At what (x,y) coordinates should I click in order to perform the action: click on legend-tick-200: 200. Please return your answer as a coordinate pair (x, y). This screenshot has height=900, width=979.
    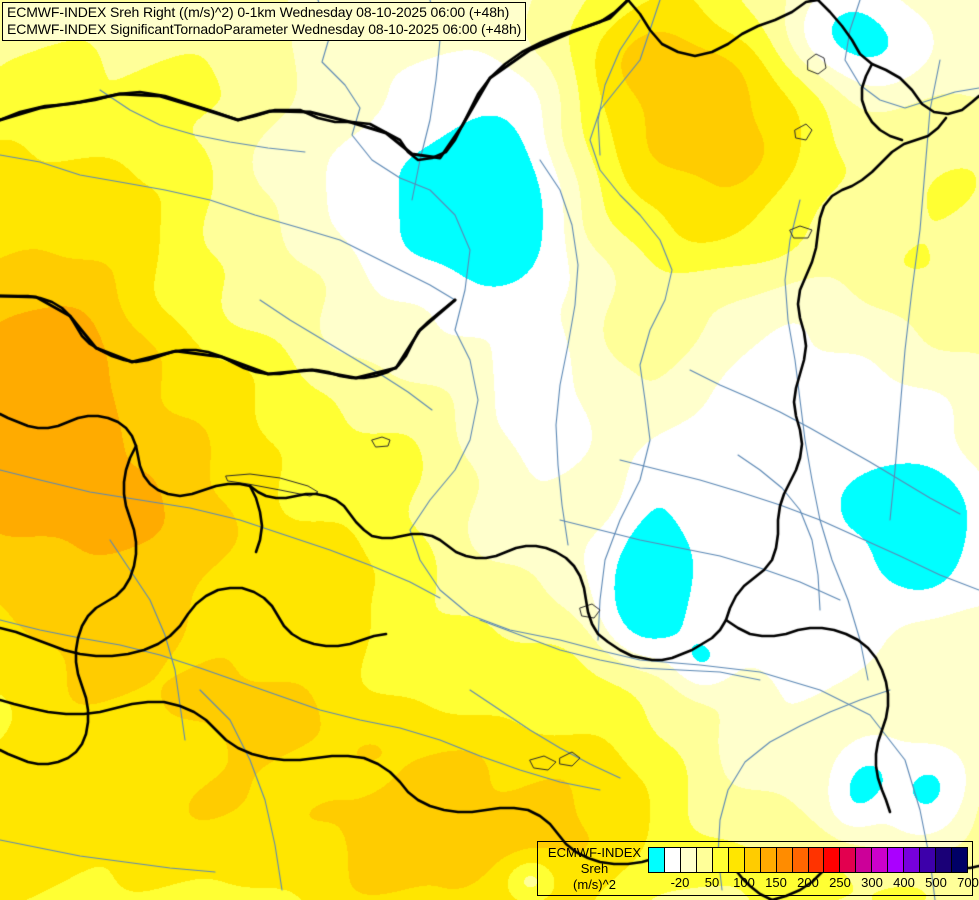
    Looking at the image, I should click on (808, 882).